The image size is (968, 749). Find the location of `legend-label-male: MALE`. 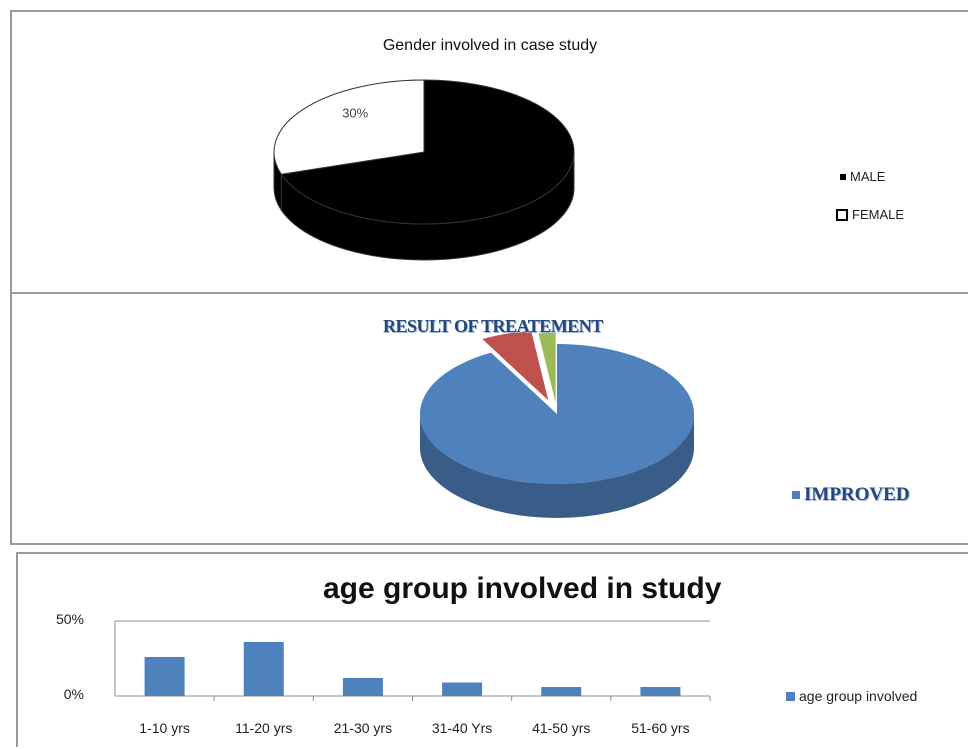

legend-label-male: MALE is located at coordinates (868, 176).